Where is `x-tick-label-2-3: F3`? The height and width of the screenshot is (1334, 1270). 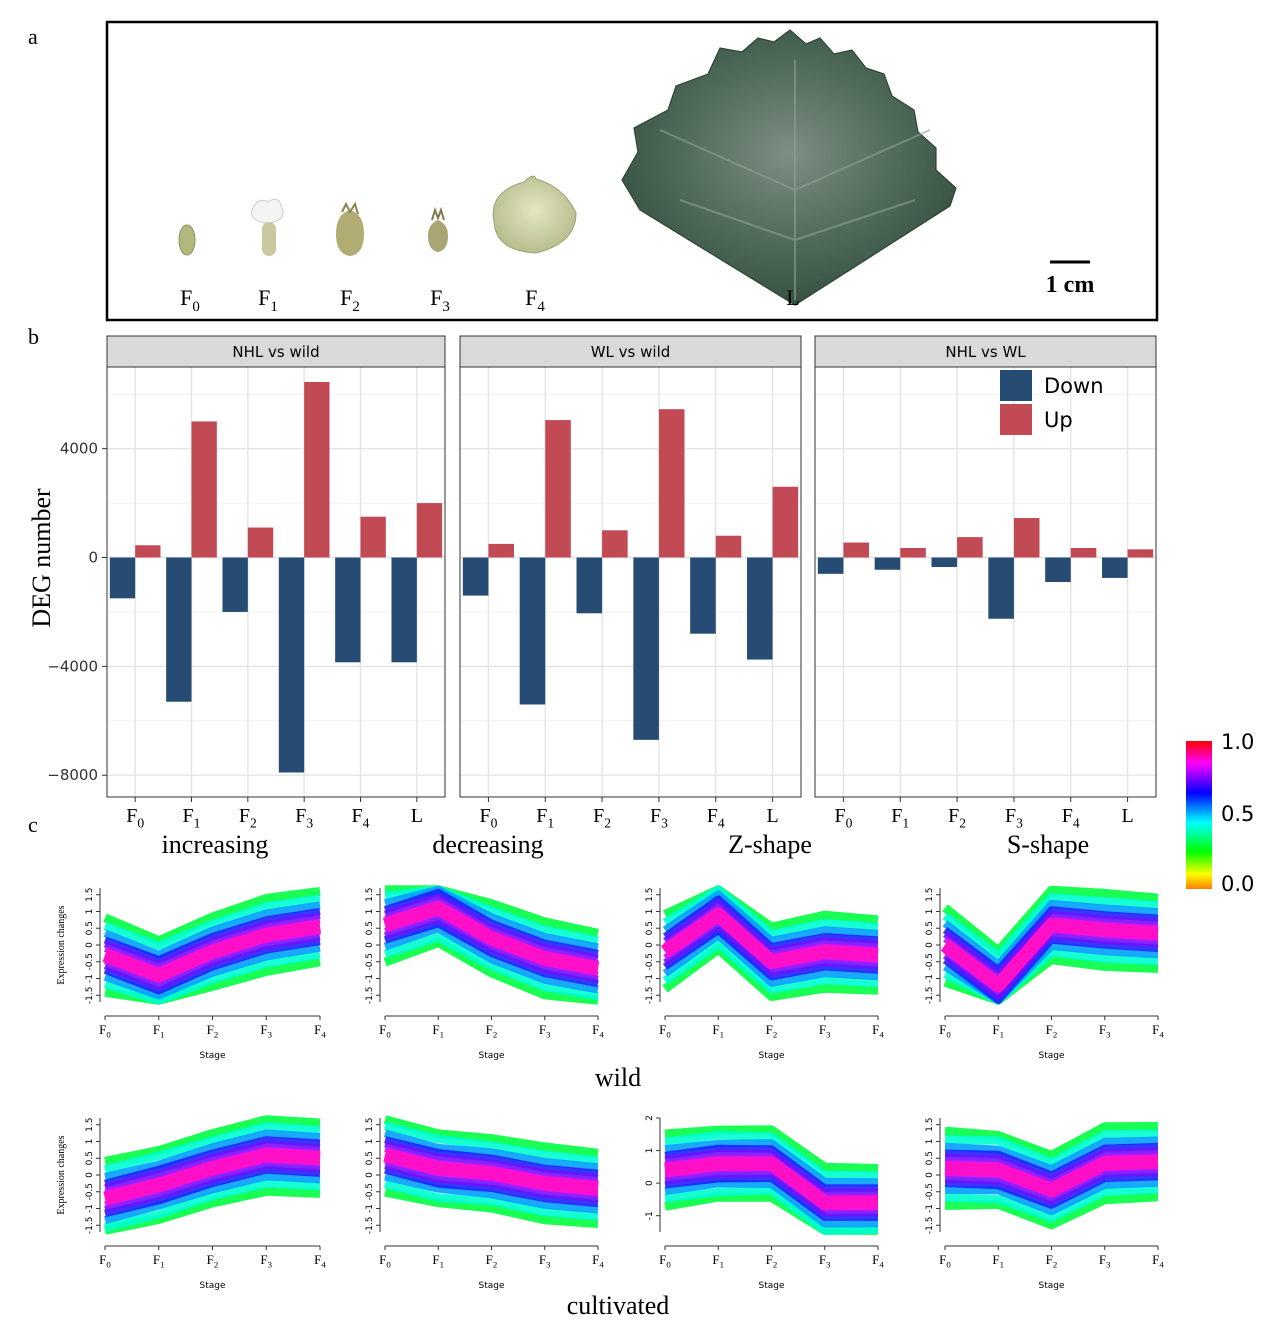
x-tick-label-2-3: F3 is located at coordinates (1014, 818).